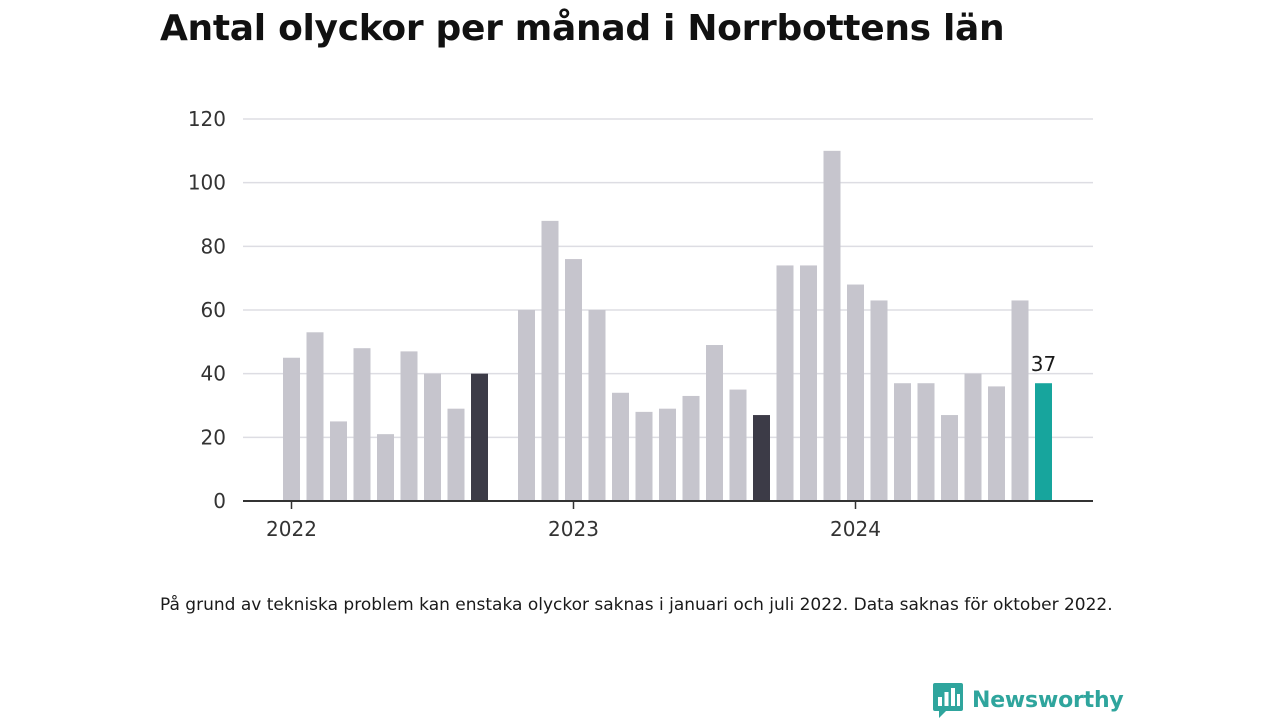 The image size is (1280, 720). I want to click on data-labels: 37, so click(1043, 364).